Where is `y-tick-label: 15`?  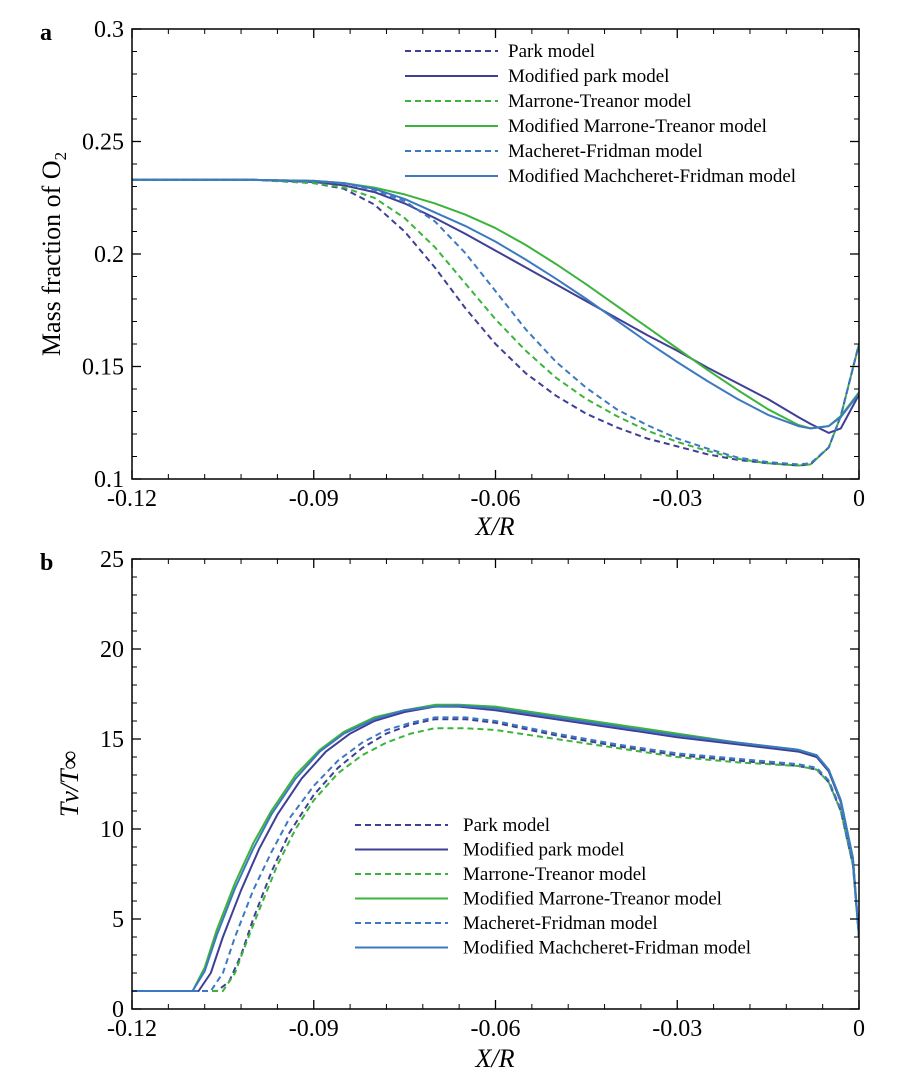 y-tick-label: 15 is located at coordinates (112, 740).